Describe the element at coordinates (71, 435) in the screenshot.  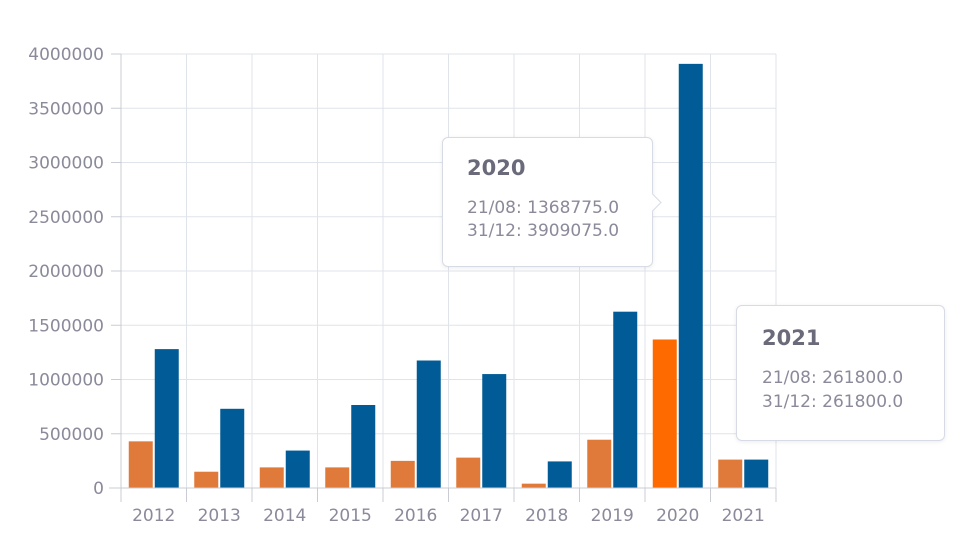
I see `y-tick-label: 500000` at that location.